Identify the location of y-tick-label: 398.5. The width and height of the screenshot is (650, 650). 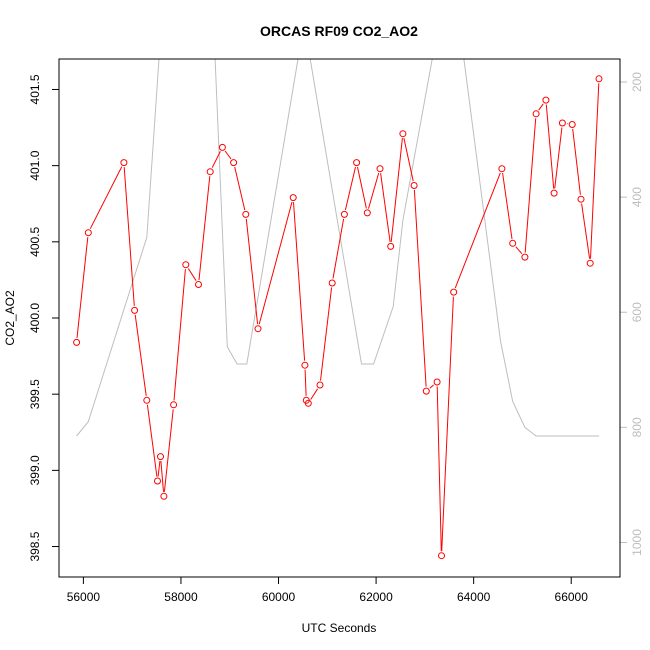
(35, 546).